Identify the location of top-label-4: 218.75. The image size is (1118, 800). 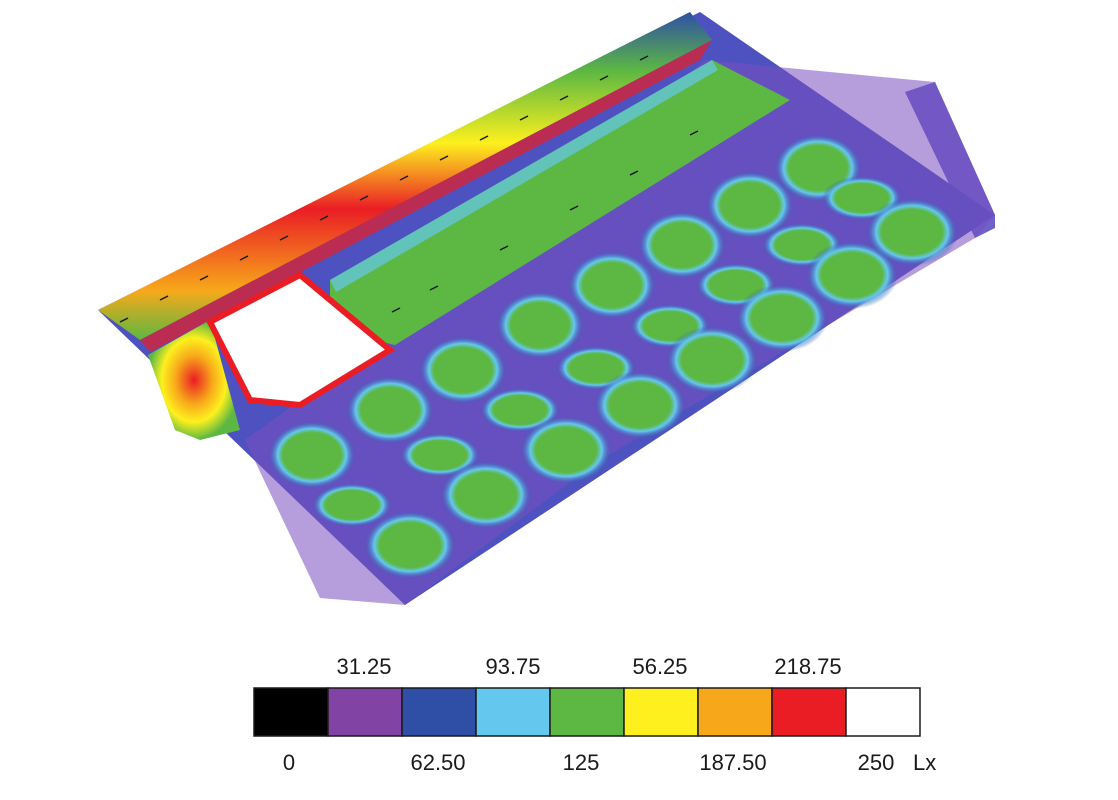
(807, 666).